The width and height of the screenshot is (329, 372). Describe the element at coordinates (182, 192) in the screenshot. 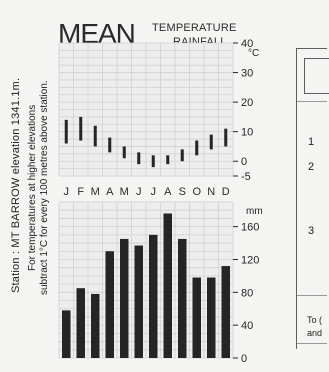

I see `month-label-sep: S` at that location.